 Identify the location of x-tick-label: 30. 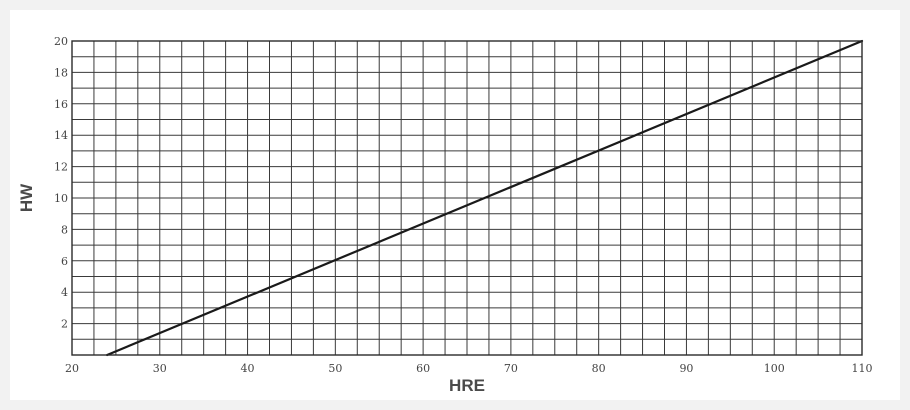
(160, 368).